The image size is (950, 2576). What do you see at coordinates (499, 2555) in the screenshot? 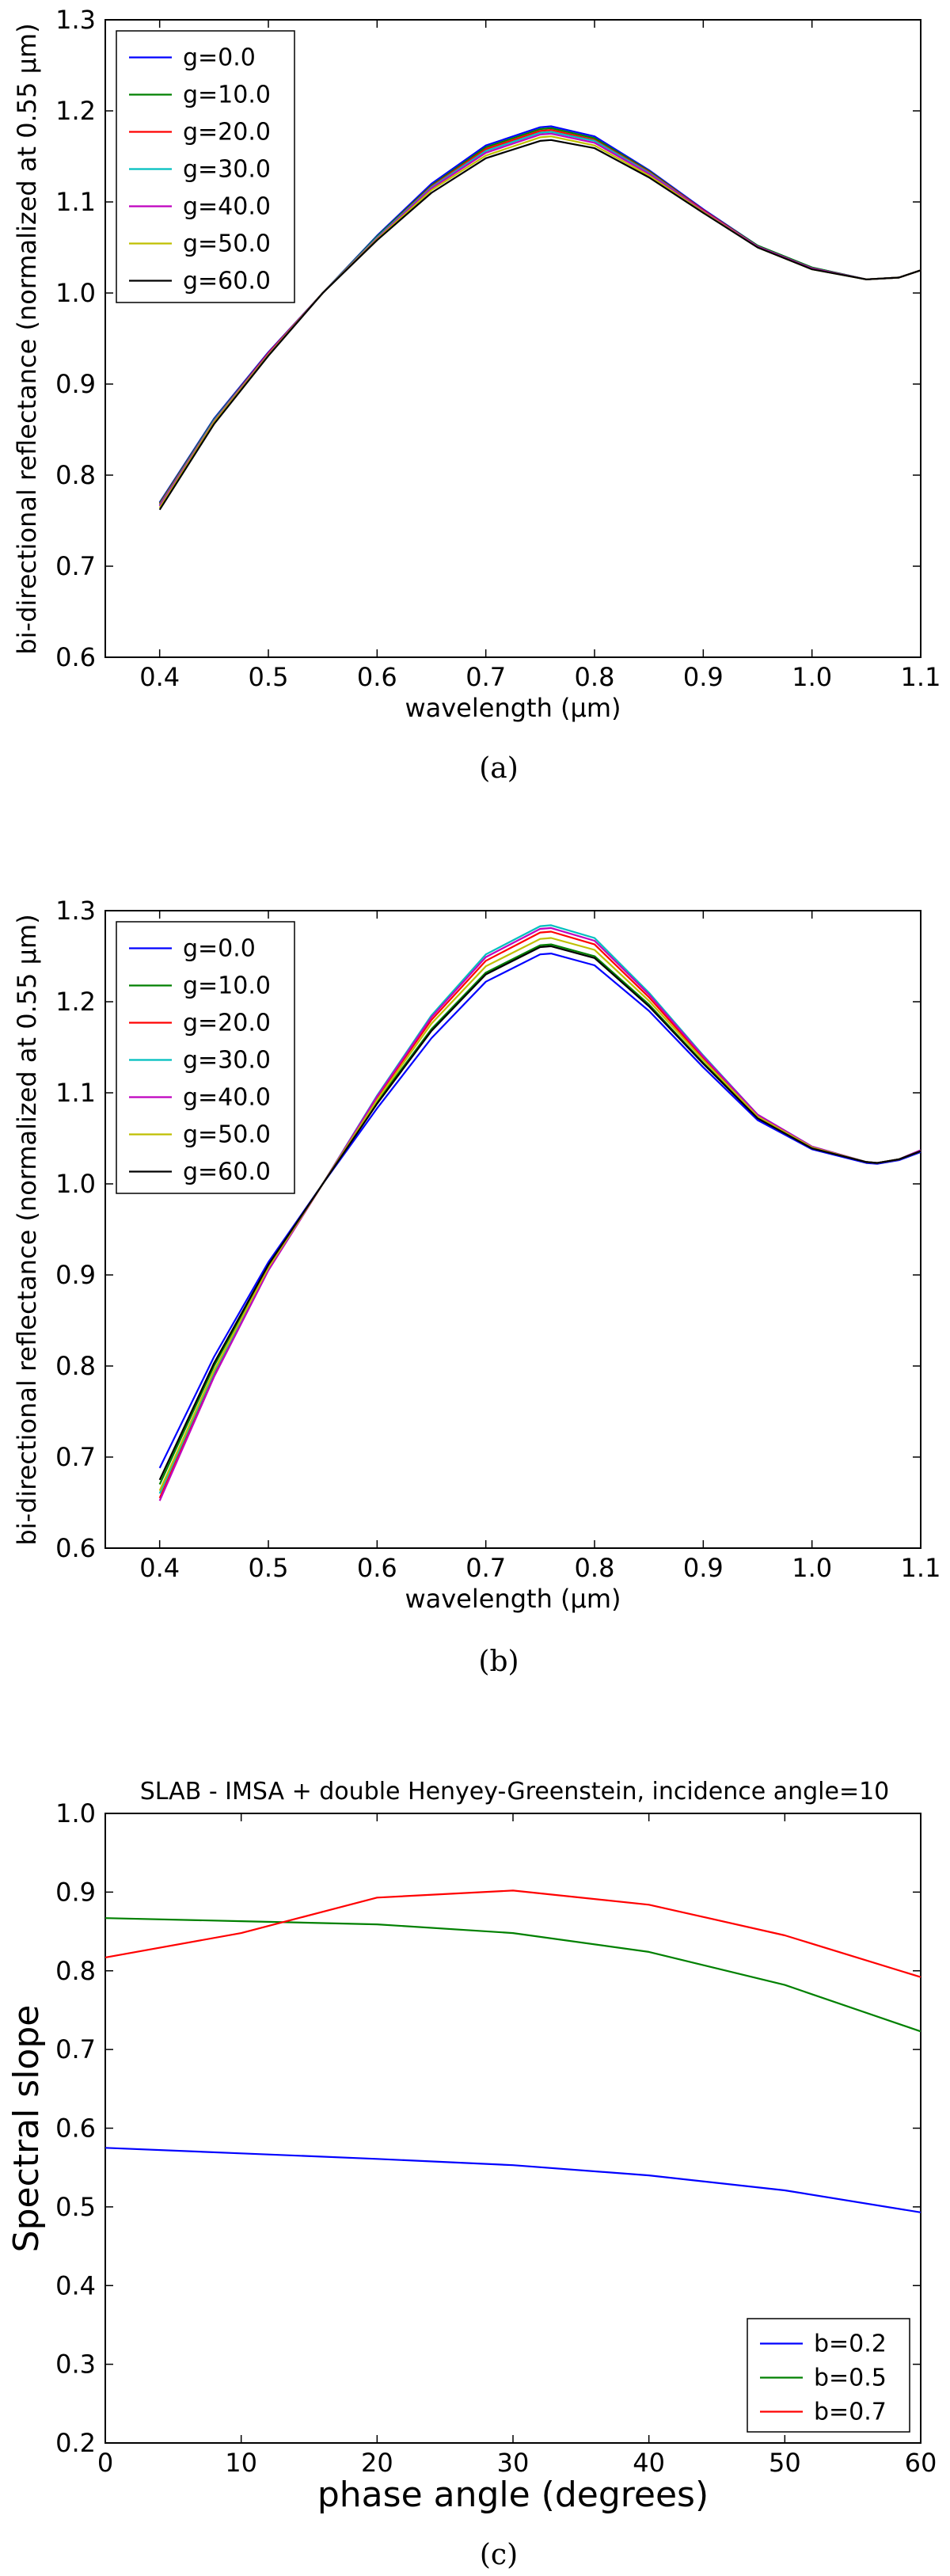
I see `panel-c-caption: (c)` at bounding box center [499, 2555].